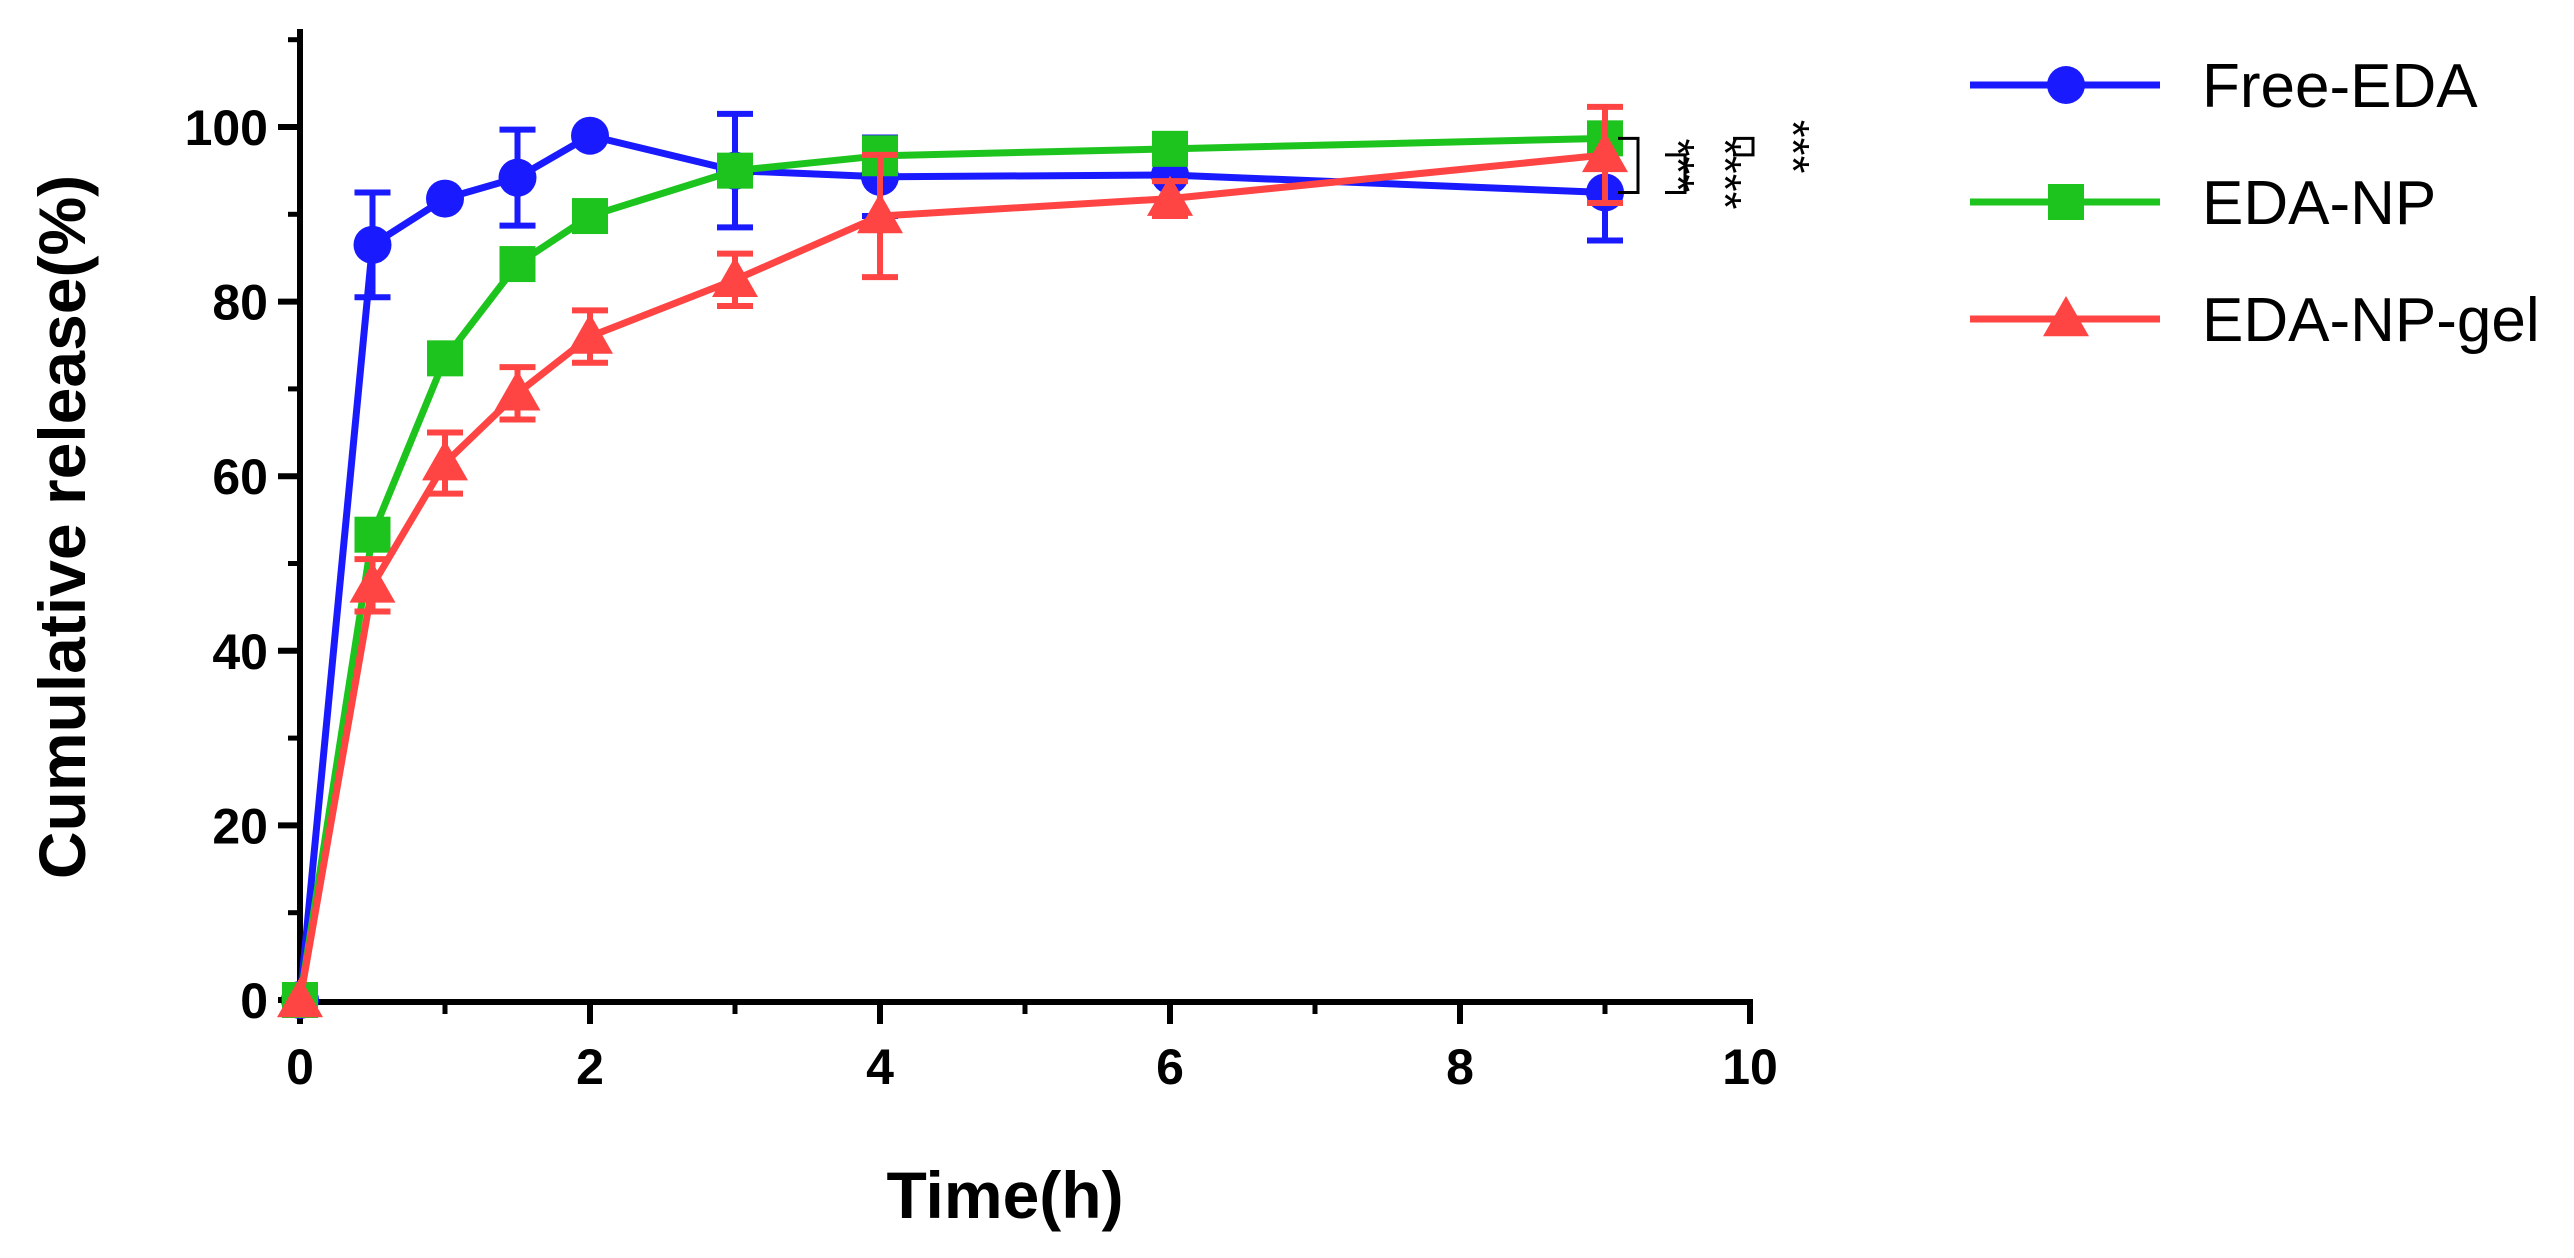  I want to click on y-axis-title: Cumulative release(%), so click(62, 527).